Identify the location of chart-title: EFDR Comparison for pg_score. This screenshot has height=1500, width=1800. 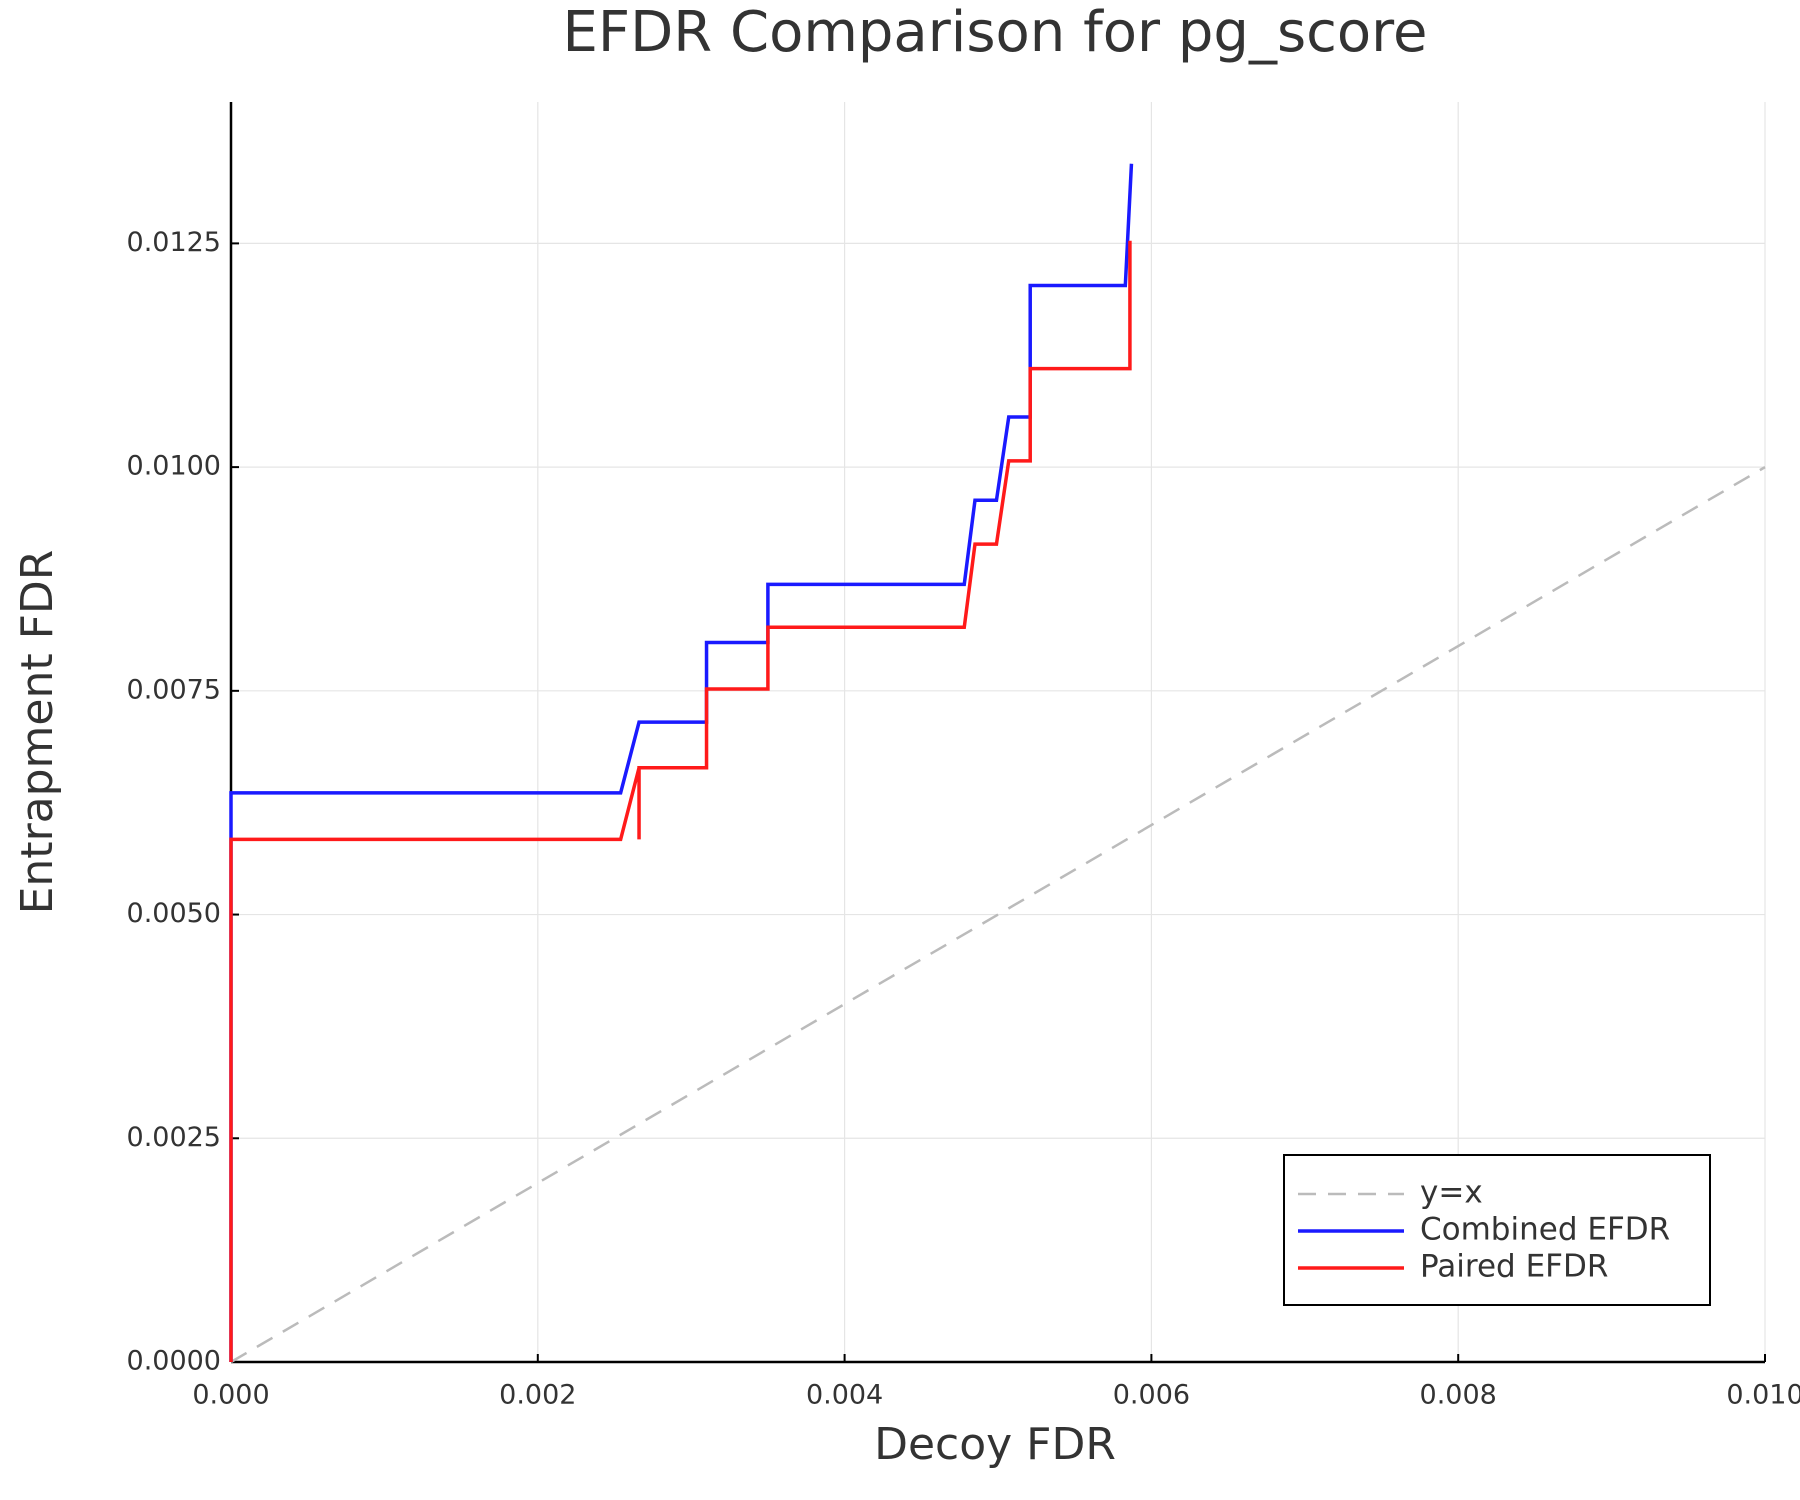
(995, 32).